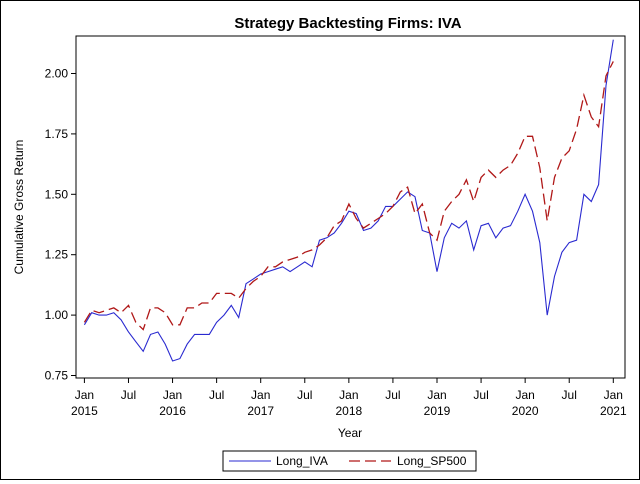 Image resolution: width=640 pixels, height=484 pixels. I want to click on y-tick-label: 0.75, so click(57, 376).